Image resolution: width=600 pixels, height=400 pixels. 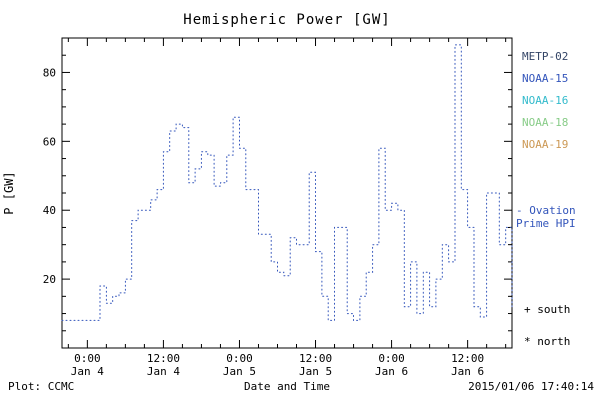 I want to click on plot-source-label: Plot: CCMC, so click(x=41, y=386).